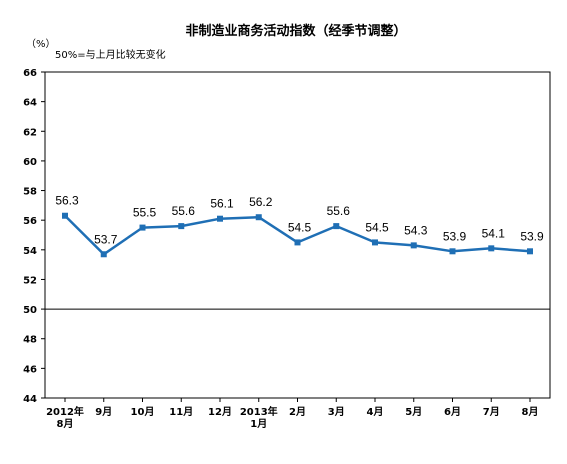  I want to click on data-label: 56.3, so click(67, 201).